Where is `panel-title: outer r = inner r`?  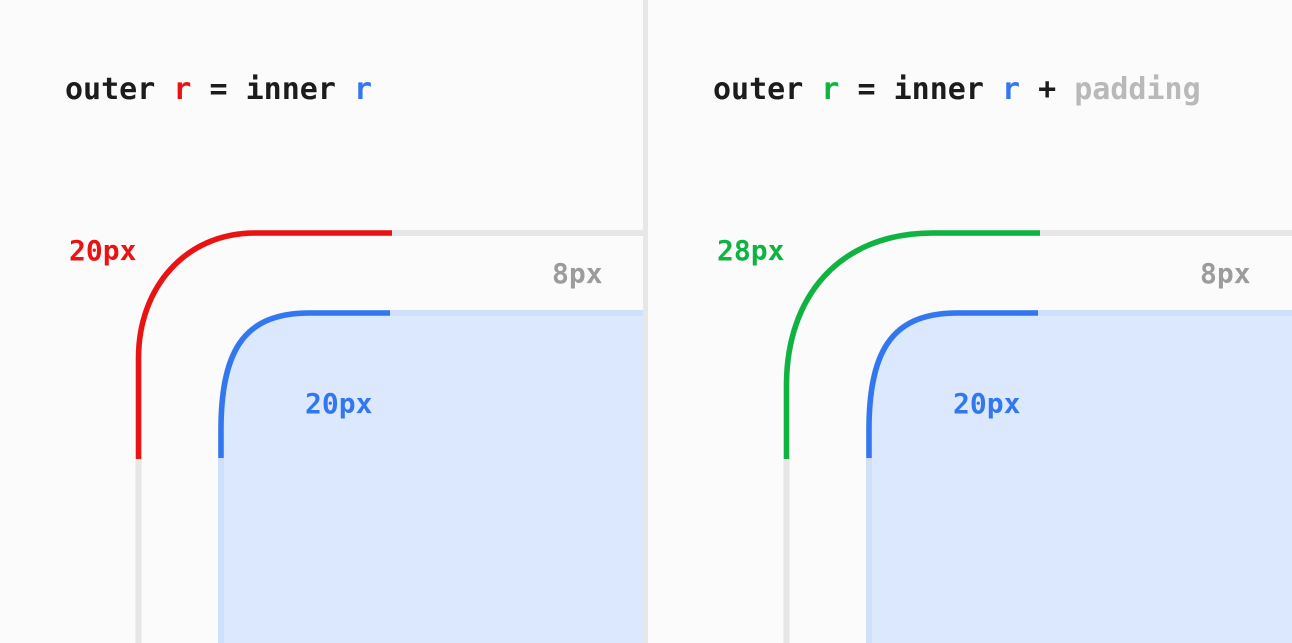 panel-title: outer r = inner r is located at coordinates (218, 89).